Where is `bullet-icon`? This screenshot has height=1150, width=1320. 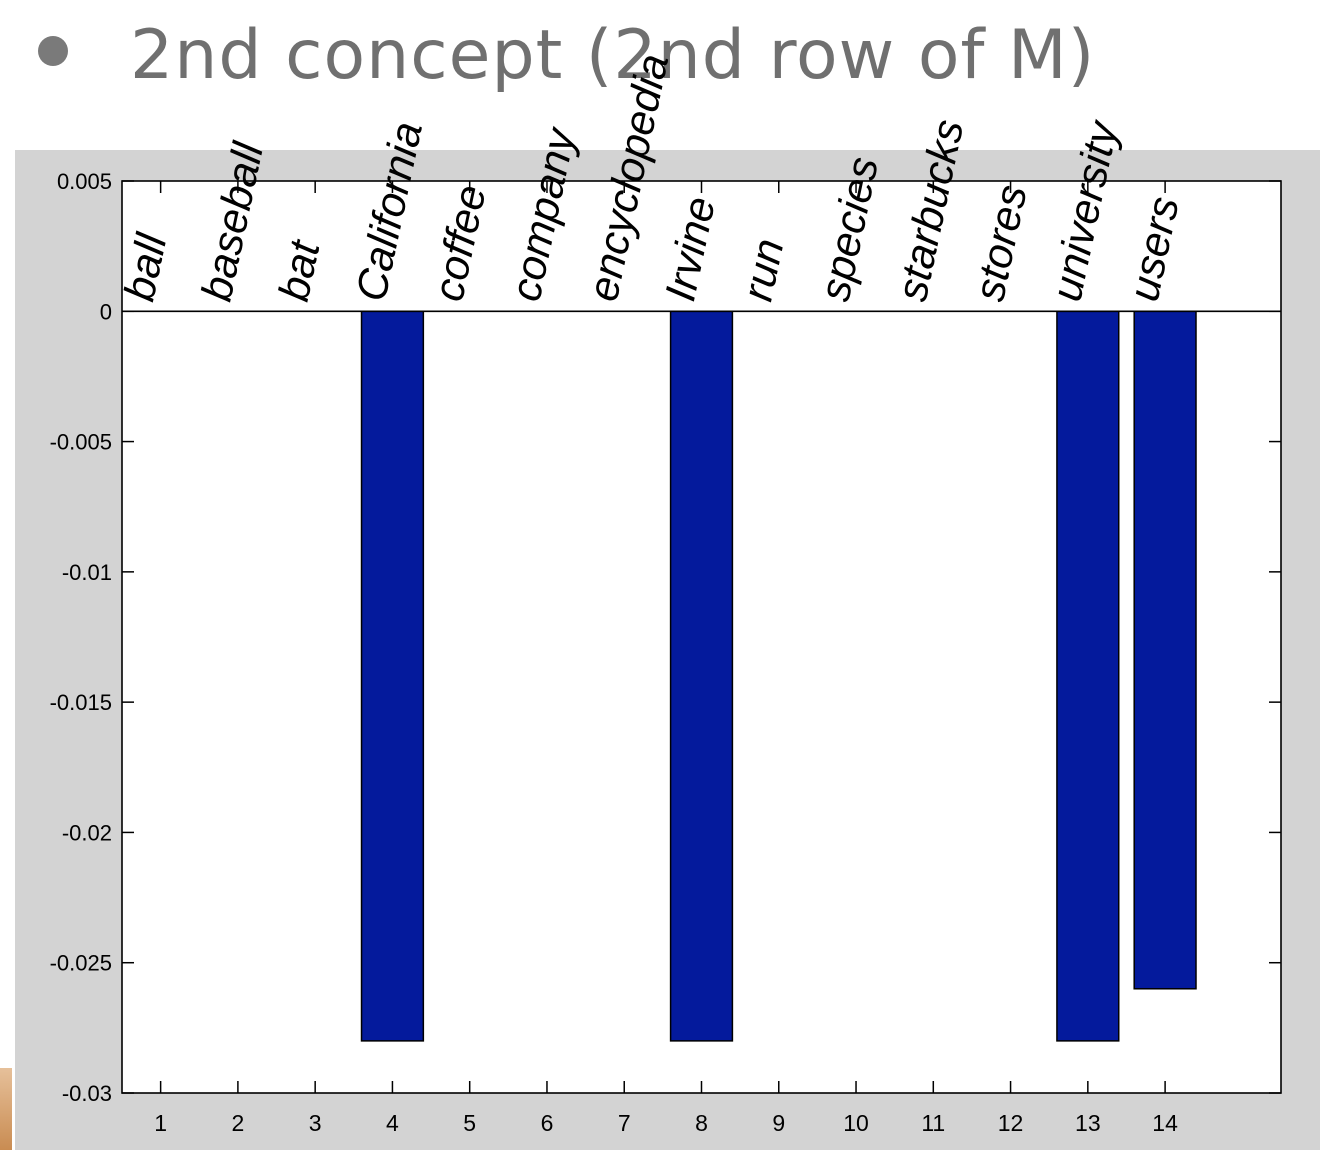
bullet-icon is located at coordinates (53, 51).